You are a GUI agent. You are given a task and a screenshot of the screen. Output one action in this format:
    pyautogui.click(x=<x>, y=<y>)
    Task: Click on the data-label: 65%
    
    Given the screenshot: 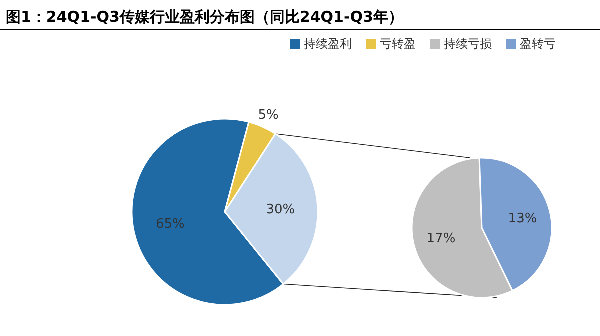 What is the action you would take?
    pyautogui.click(x=170, y=224)
    